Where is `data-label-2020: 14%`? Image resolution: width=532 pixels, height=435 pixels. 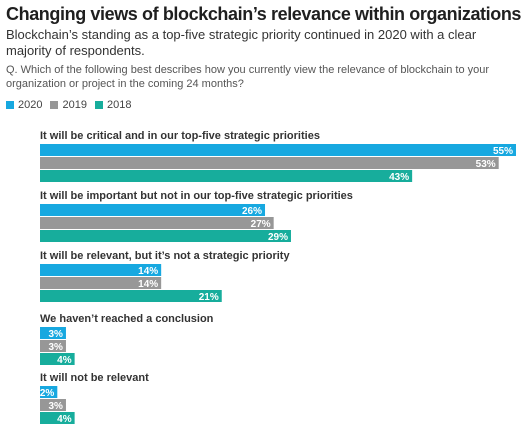
data-label-2020: 14% is located at coordinates (148, 271).